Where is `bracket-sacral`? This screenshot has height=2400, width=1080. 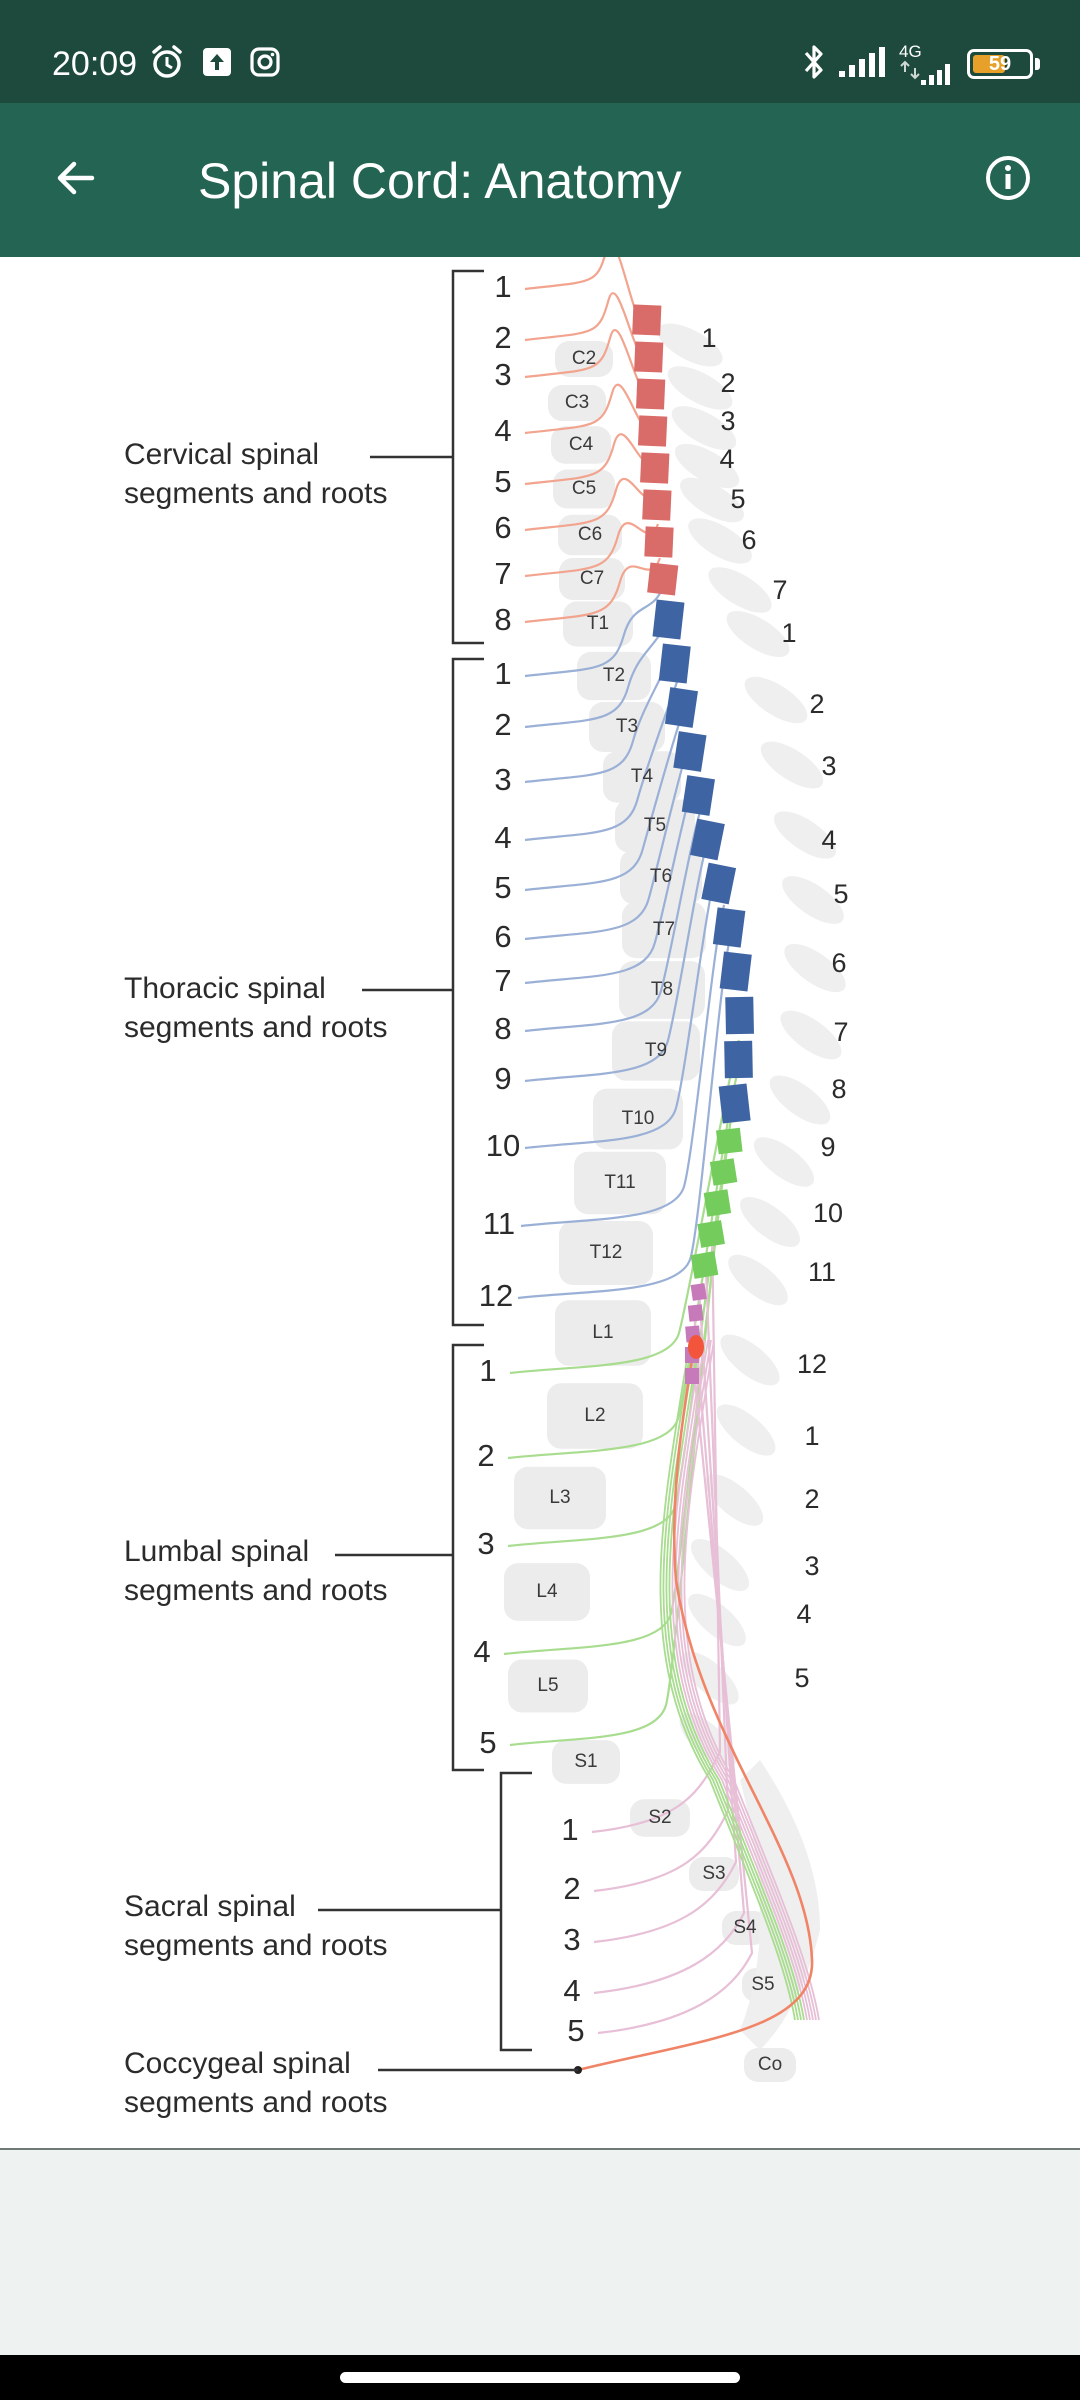 bracket-sacral is located at coordinates (515, 1911).